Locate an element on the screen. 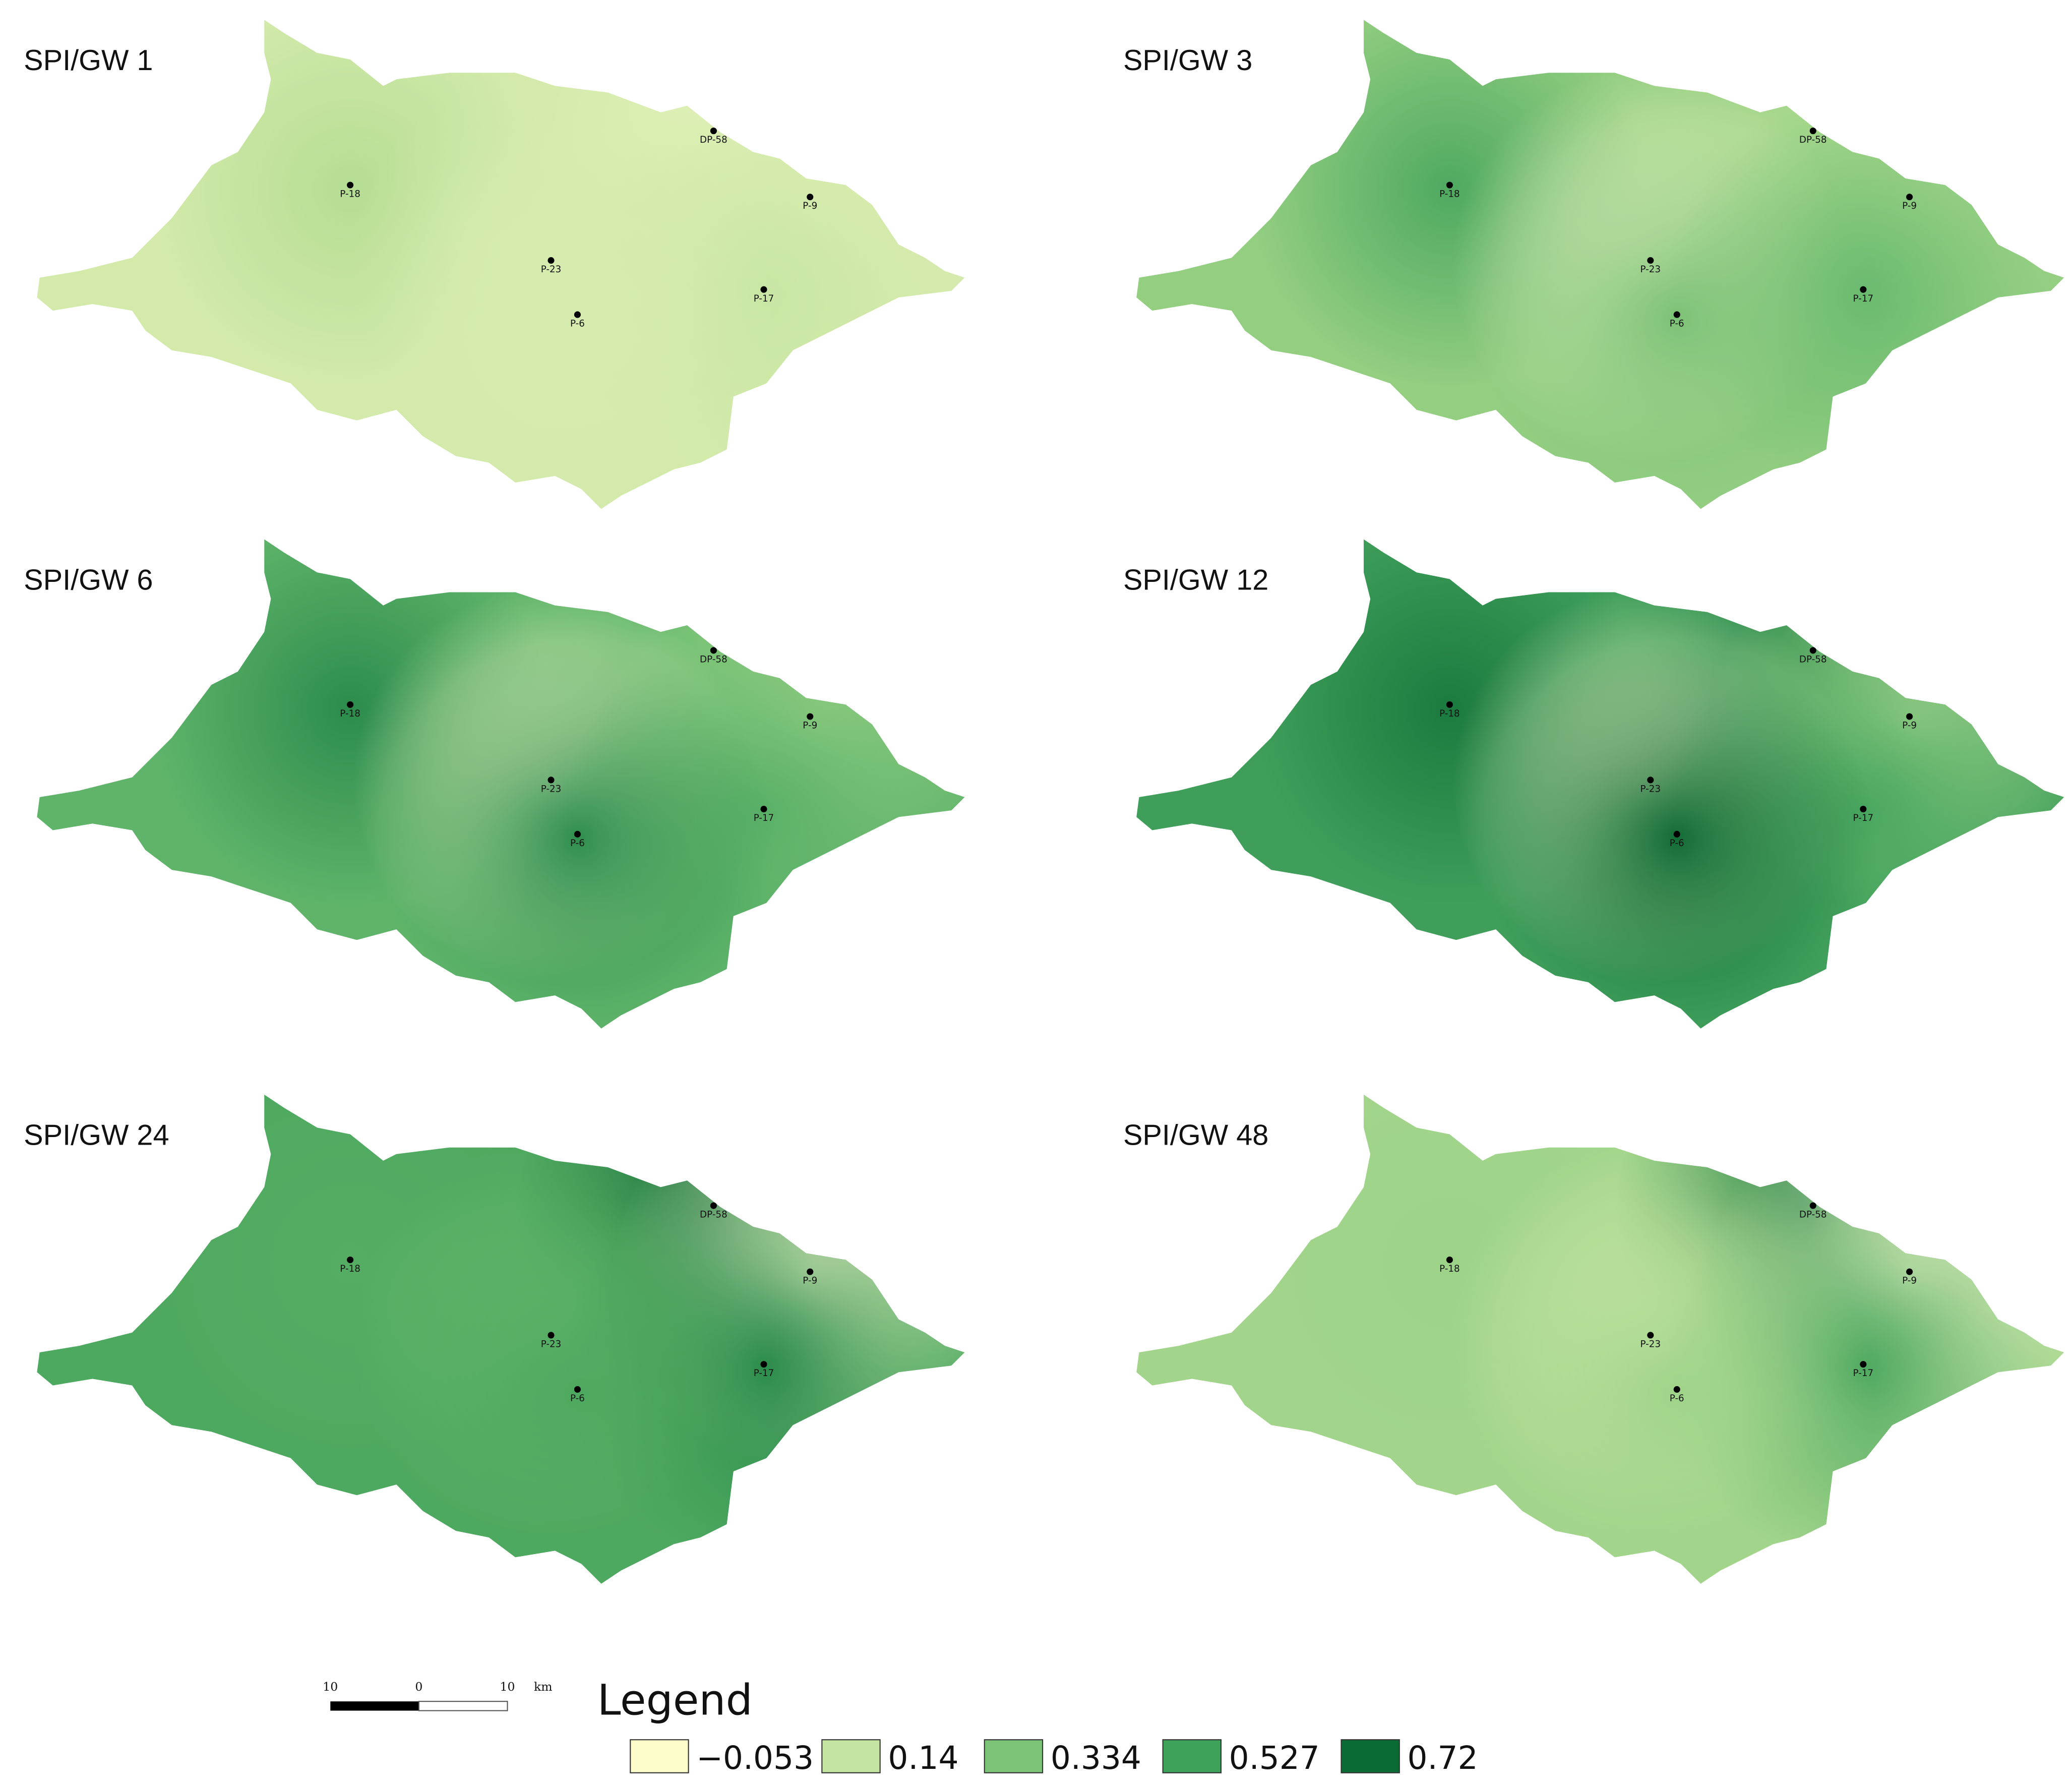 The width and height of the screenshot is (2072, 1786). scale-label: 0 is located at coordinates (418, 1687).